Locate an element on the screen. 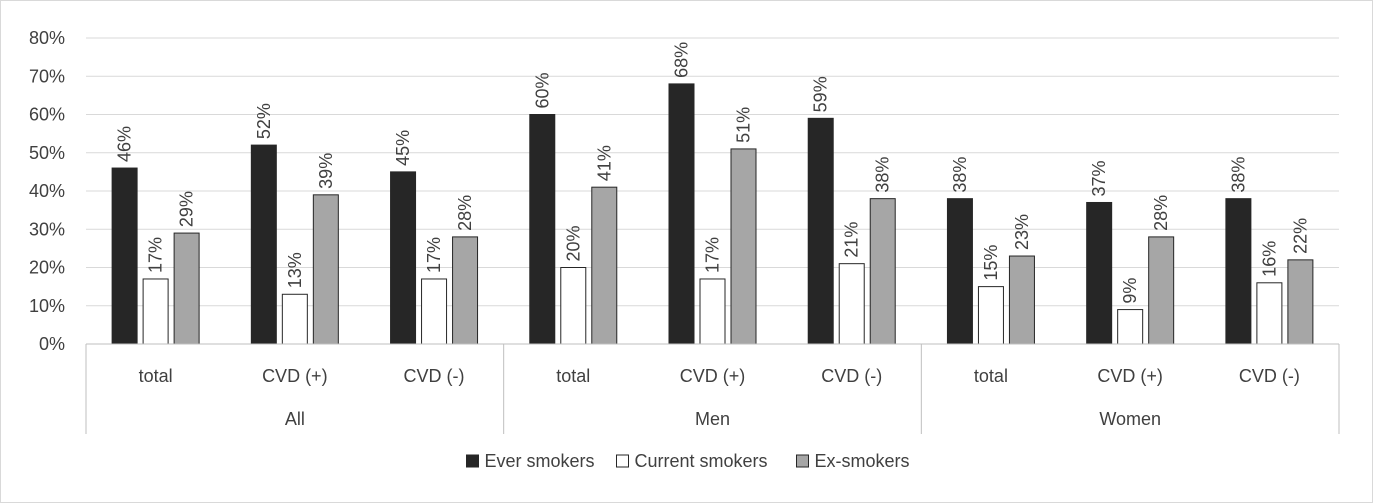  x-group-label: Women is located at coordinates (1130, 419).